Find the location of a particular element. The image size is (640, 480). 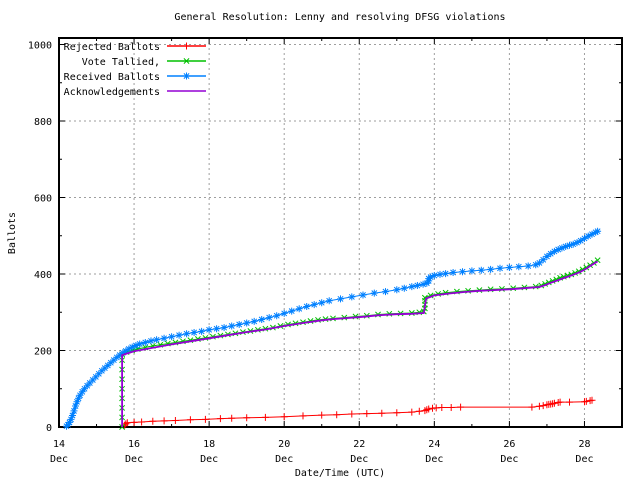

legend-entry-rejected-ballots: Rejected Ballots is located at coordinates (135, 47).